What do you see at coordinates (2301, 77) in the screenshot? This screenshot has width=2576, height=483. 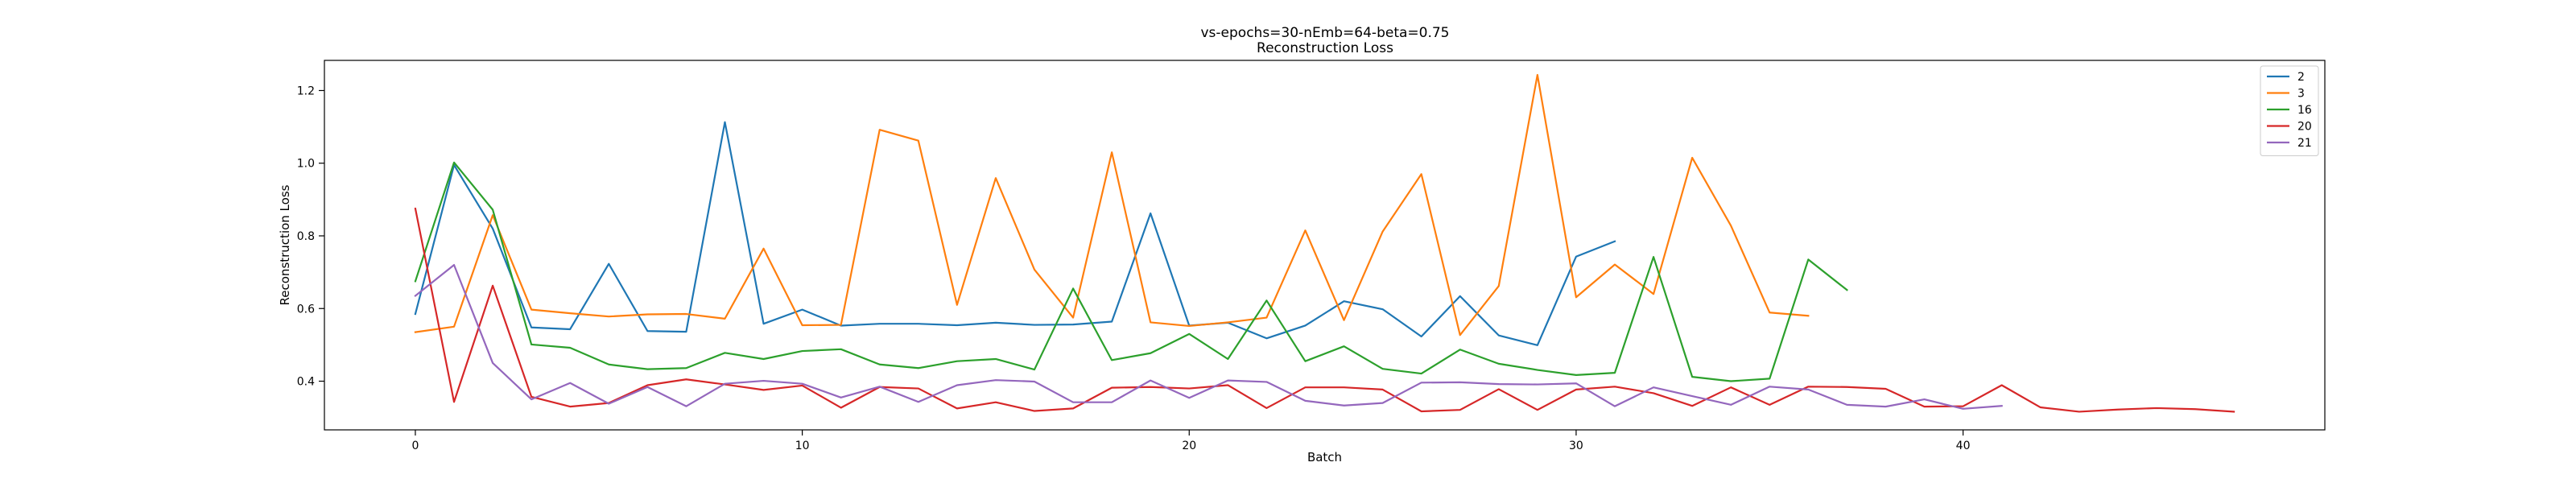 I see `legend-entry: 2` at bounding box center [2301, 77].